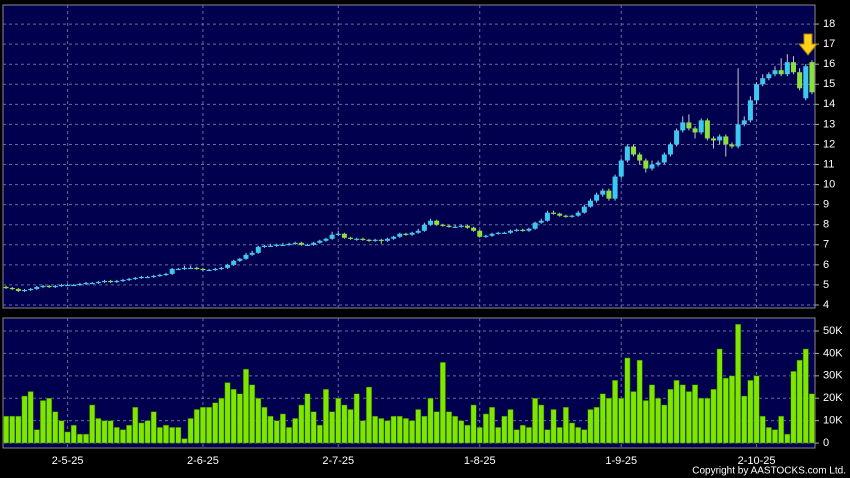 This screenshot has width=850, height=478. Describe the element at coordinates (833, 421) in the screenshot. I see `y2-tick-label: 10K` at that location.